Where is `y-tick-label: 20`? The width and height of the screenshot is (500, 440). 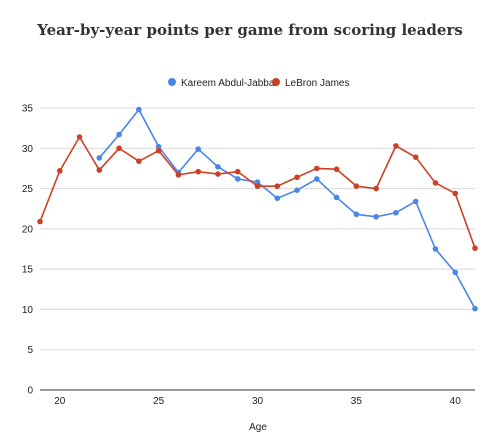 y-tick-label: 20 is located at coordinates (28, 229).